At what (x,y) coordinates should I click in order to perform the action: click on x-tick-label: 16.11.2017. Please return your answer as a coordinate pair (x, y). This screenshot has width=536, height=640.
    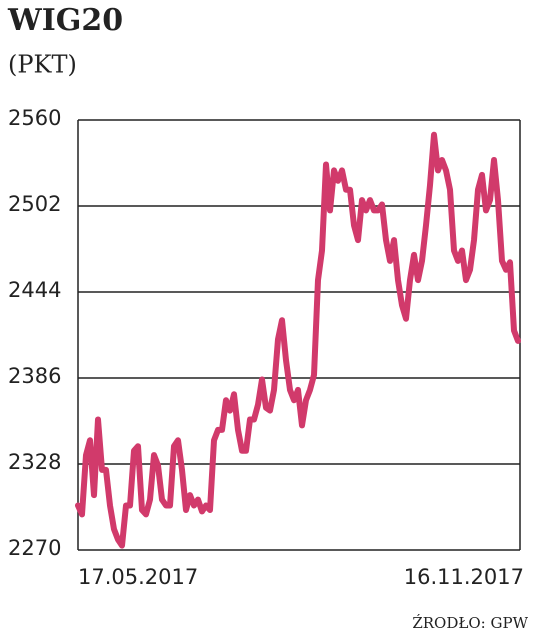
    Looking at the image, I should click on (464, 577).